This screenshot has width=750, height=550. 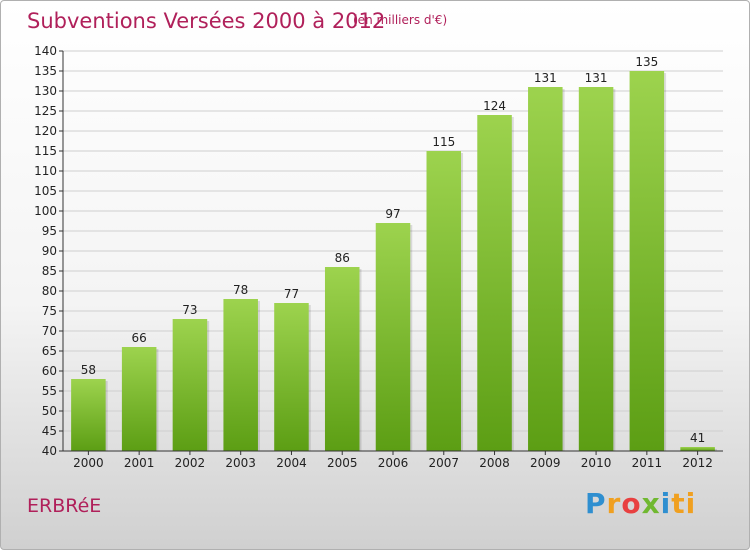 I want to click on y-tick-label: 70, so click(x=49, y=331).